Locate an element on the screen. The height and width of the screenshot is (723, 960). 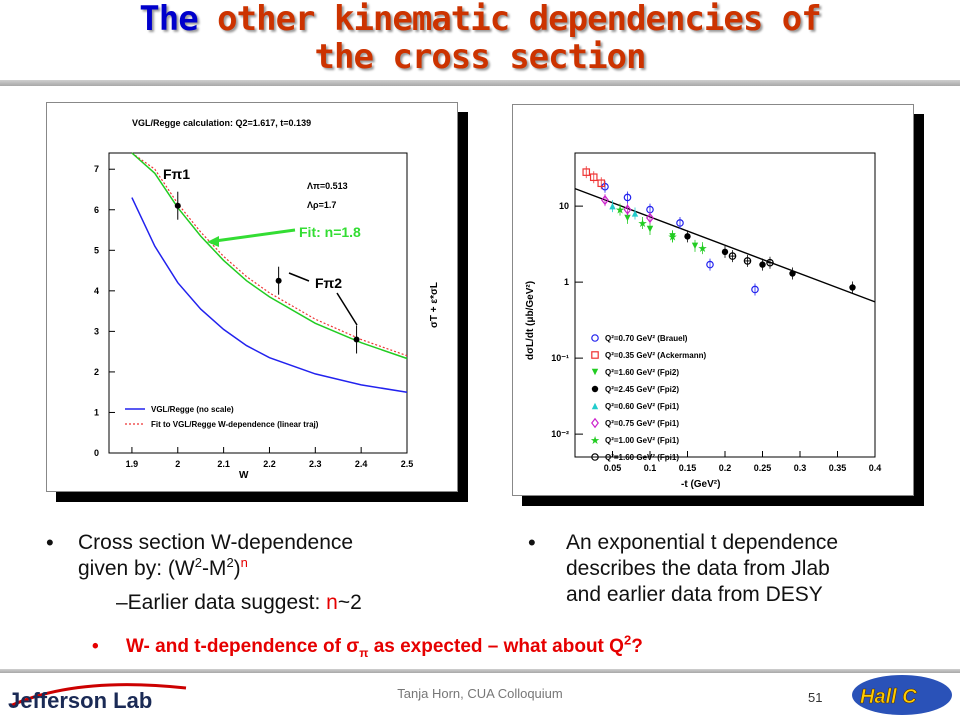
hall-c-text: Hall C is located at coordinates (888, 697).